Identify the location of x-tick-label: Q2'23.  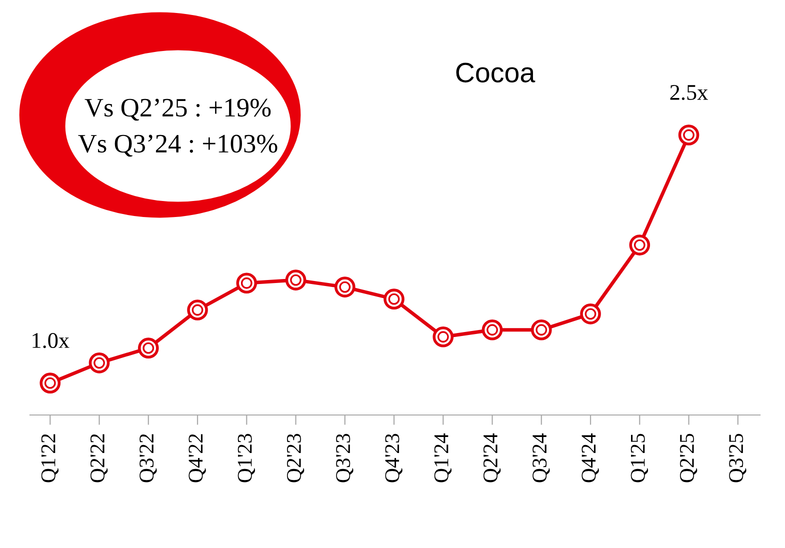
(295, 458).